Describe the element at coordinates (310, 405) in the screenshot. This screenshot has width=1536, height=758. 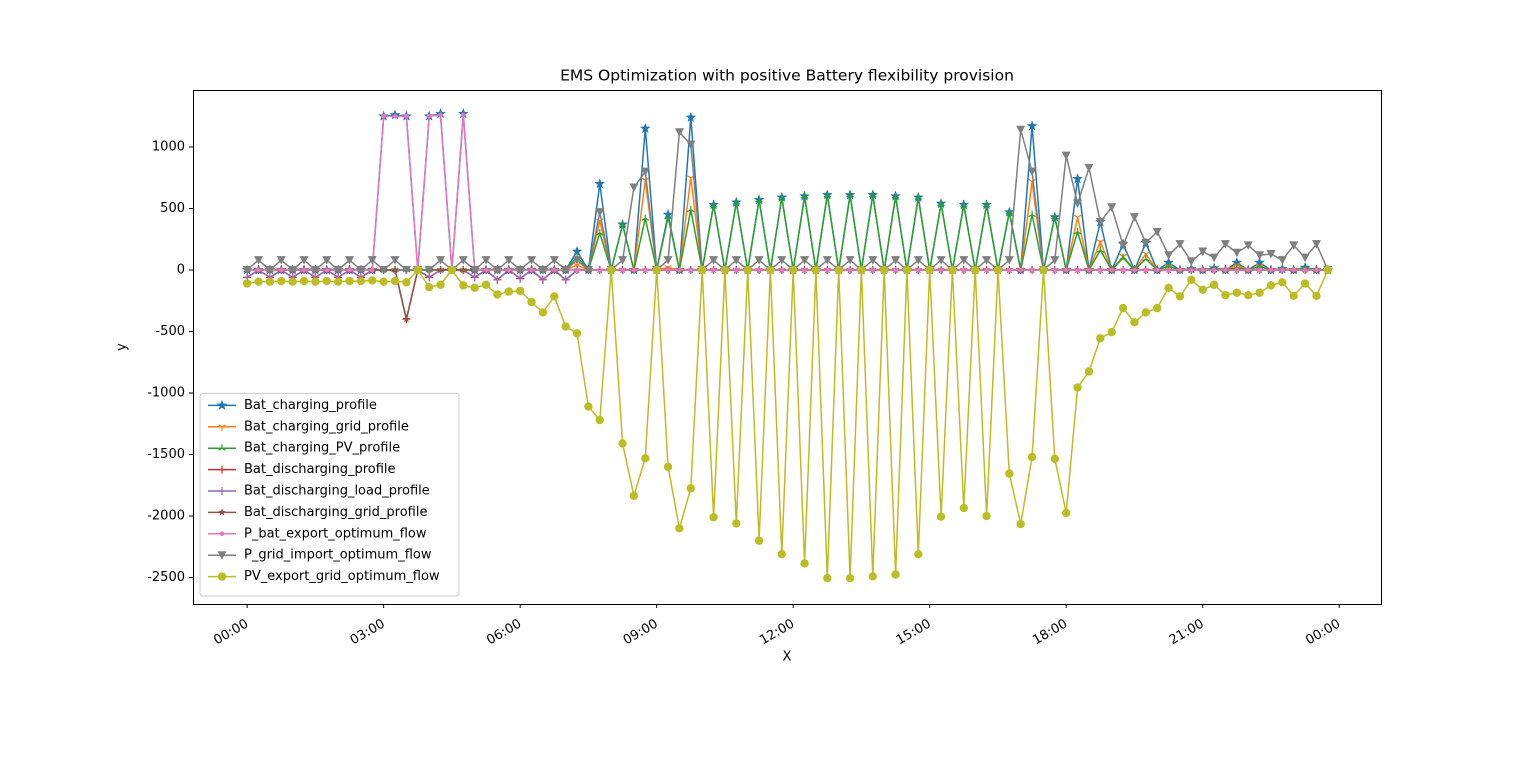
I see `legend-label: Bat_charging_profile` at that location.